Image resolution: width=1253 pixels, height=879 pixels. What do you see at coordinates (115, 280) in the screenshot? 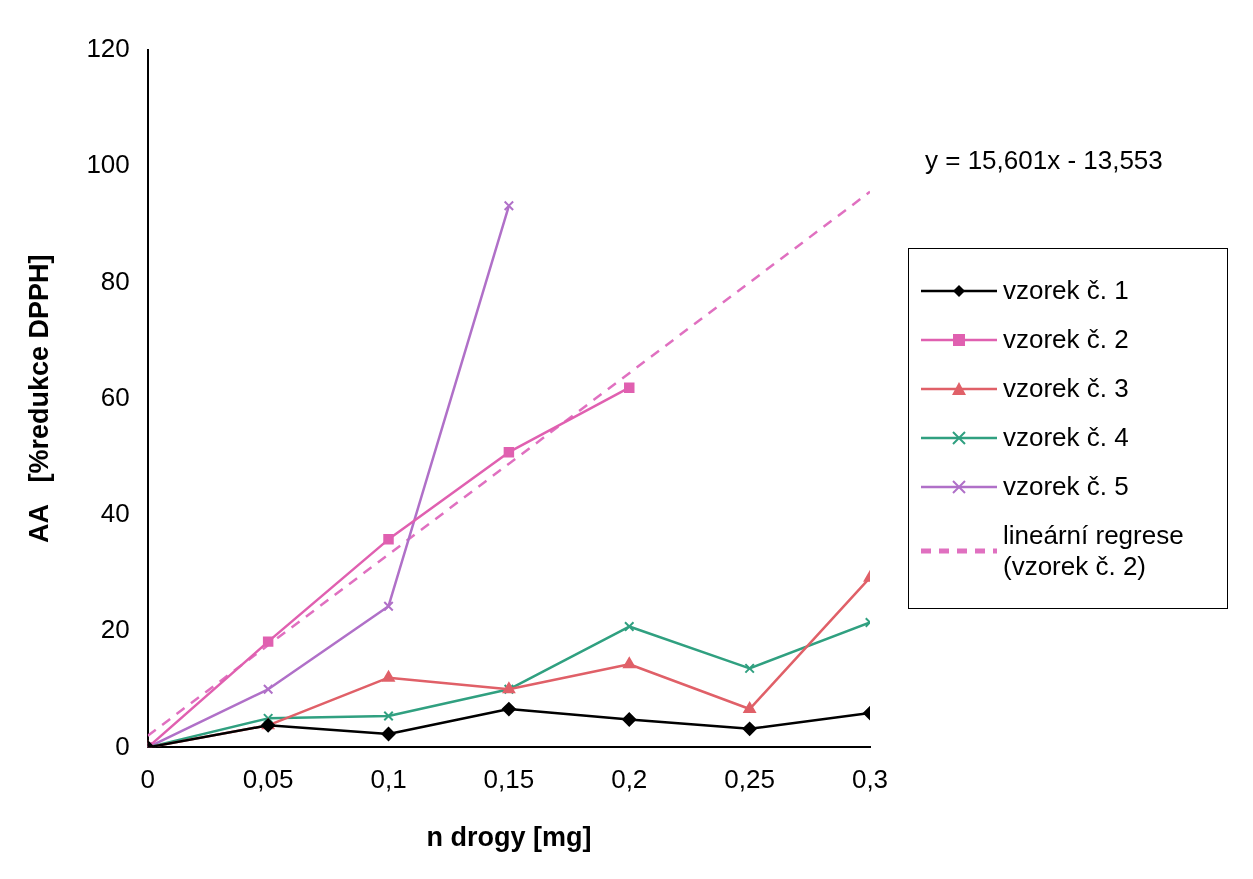
I see `y-tick-label: 80` at bounding box center [115, 280].